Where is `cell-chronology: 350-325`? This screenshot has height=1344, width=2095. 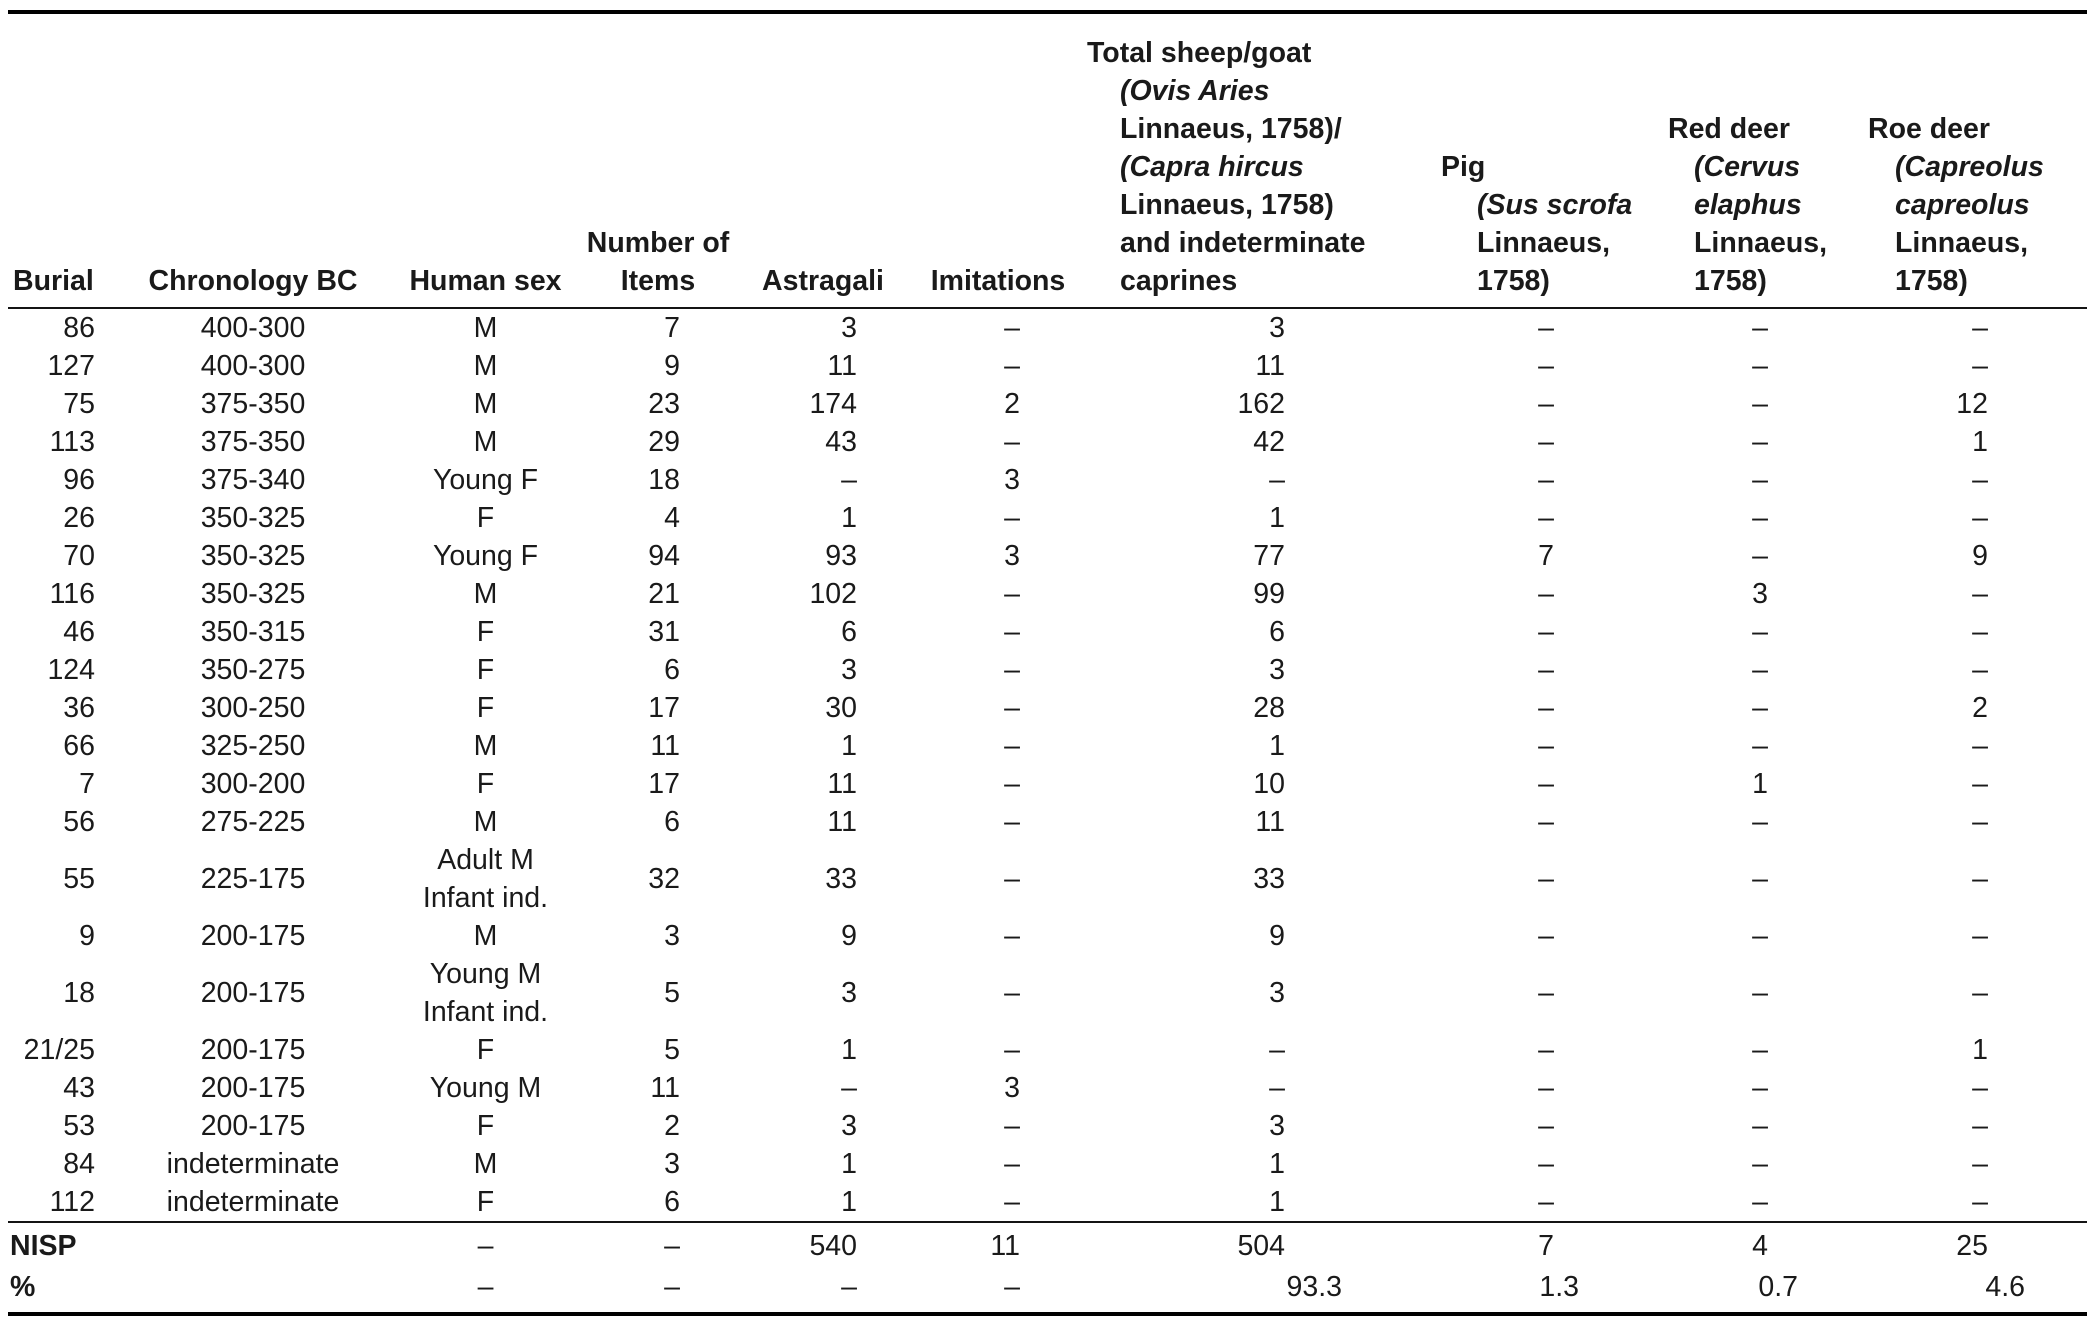 cell-chronology: 350-325 is located at coordinates (253, 594).